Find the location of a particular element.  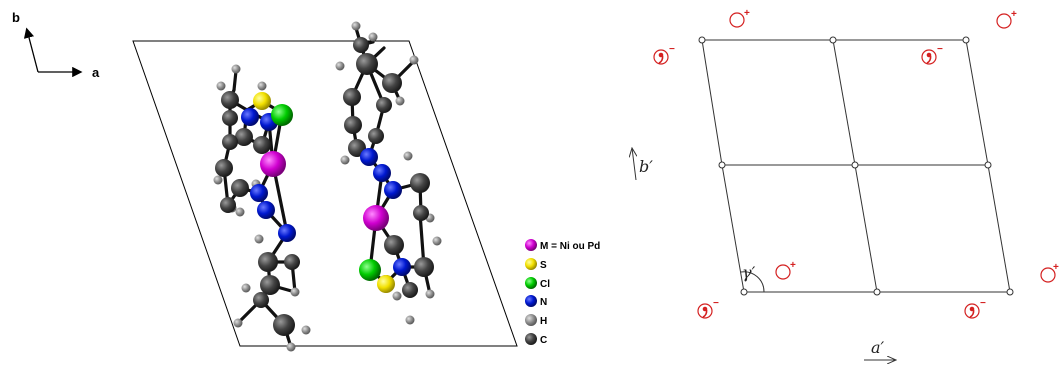

axis-indicator: b a is located at coordinates (56, 45).